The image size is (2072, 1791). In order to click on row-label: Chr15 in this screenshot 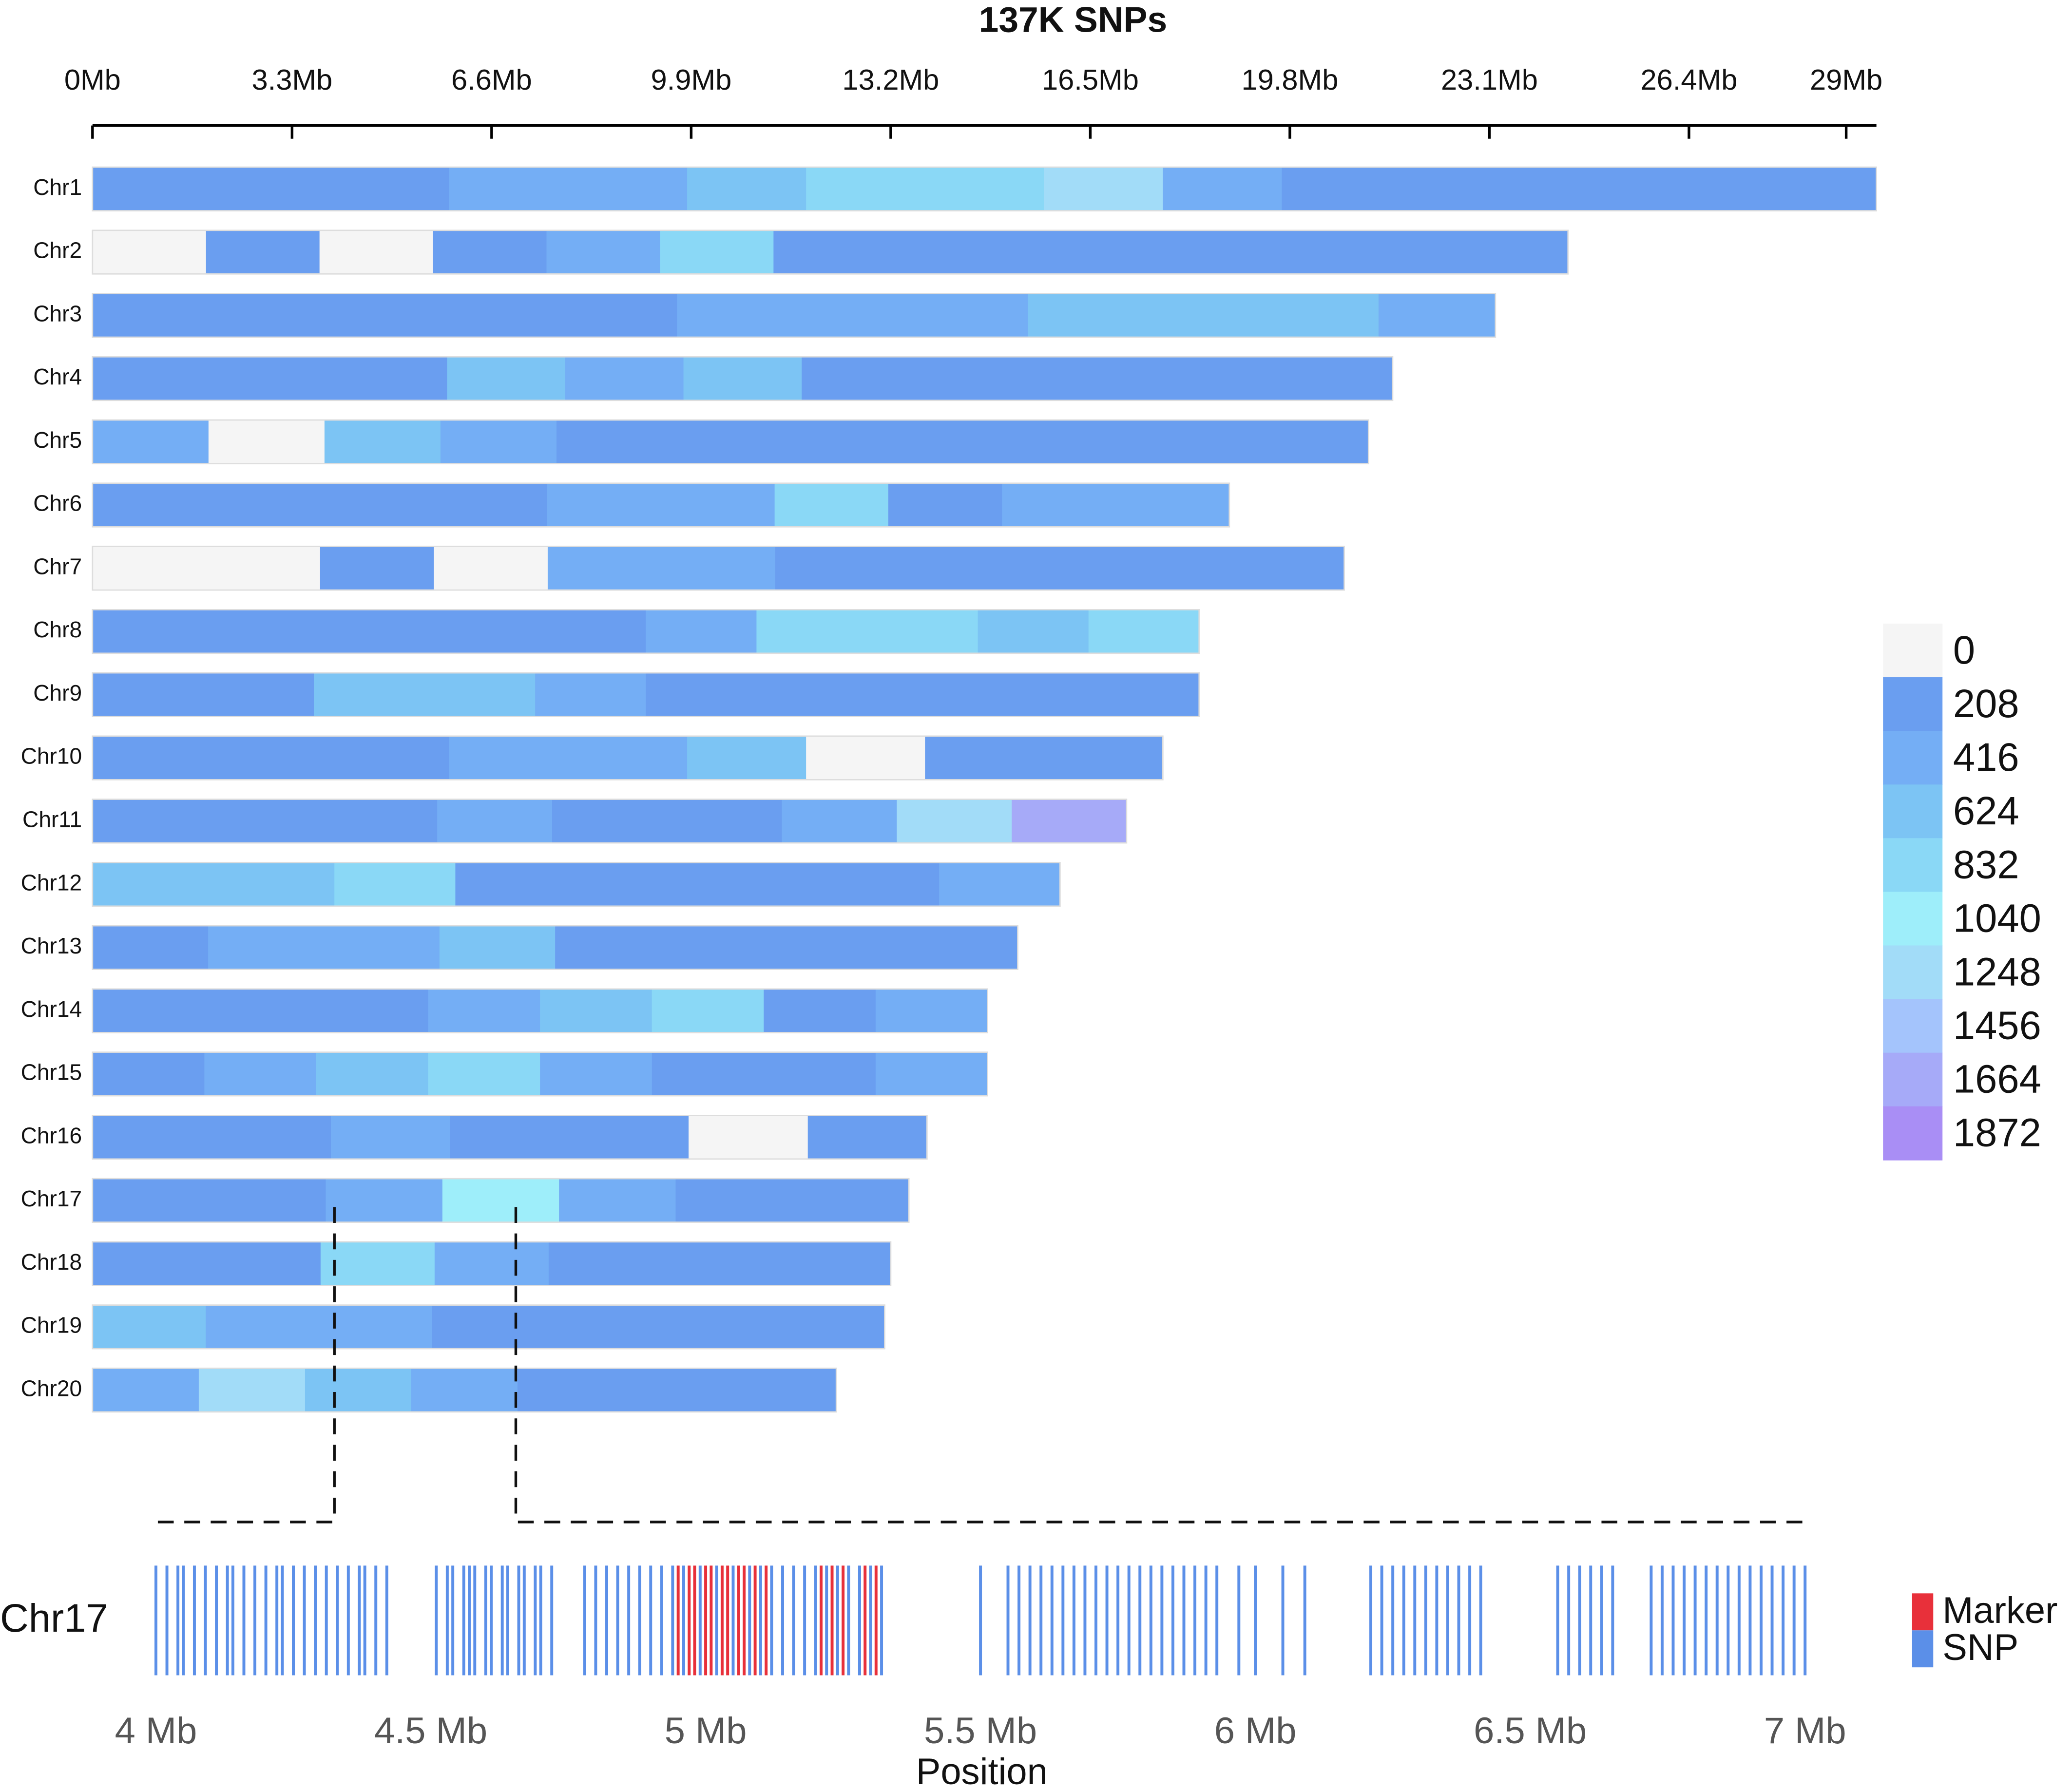, I will do `click(51, 1072)`.